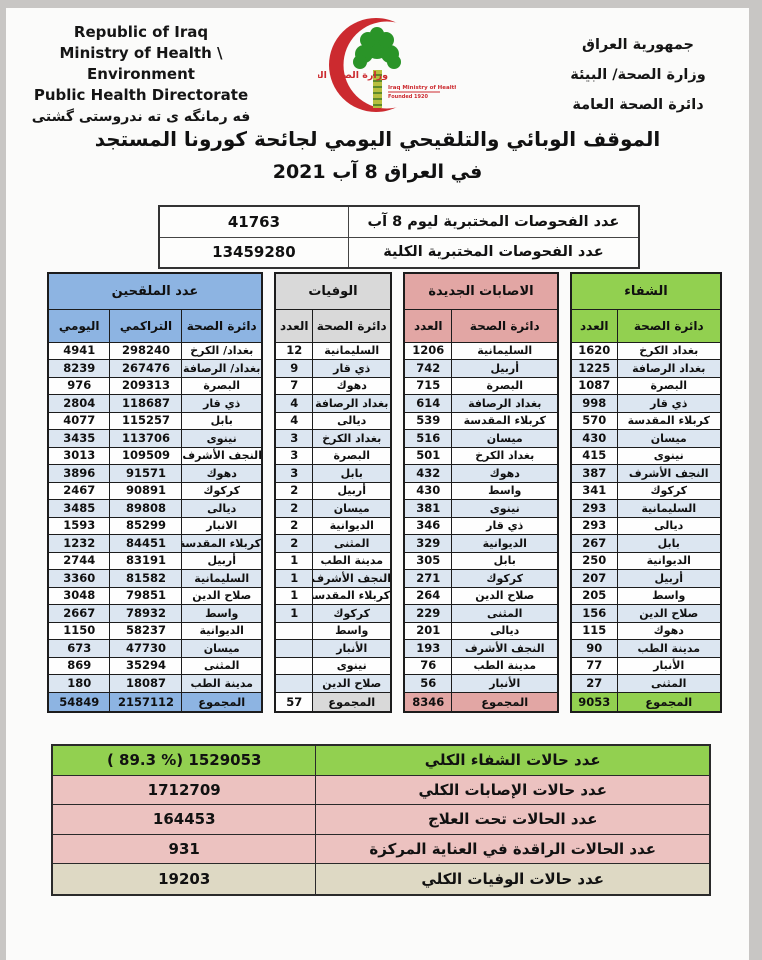  What do you see at coordinates (638, 45) in the screenshot?
I see `header-country-ar: جمهورية العراق` at bounding box center [638, 45].